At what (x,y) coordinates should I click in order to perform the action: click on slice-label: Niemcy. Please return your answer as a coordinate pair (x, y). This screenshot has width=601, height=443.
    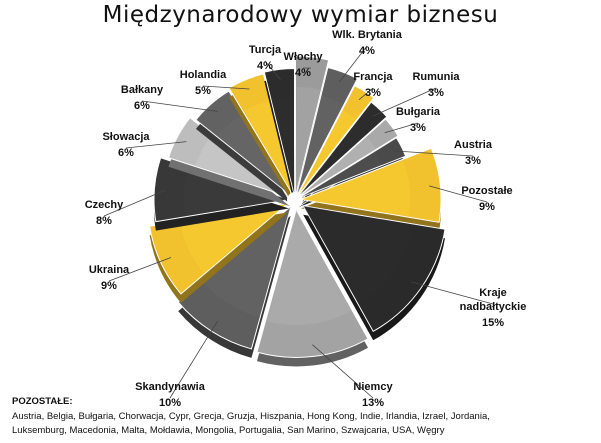
    Looking at the image, I should click on (373, 387).